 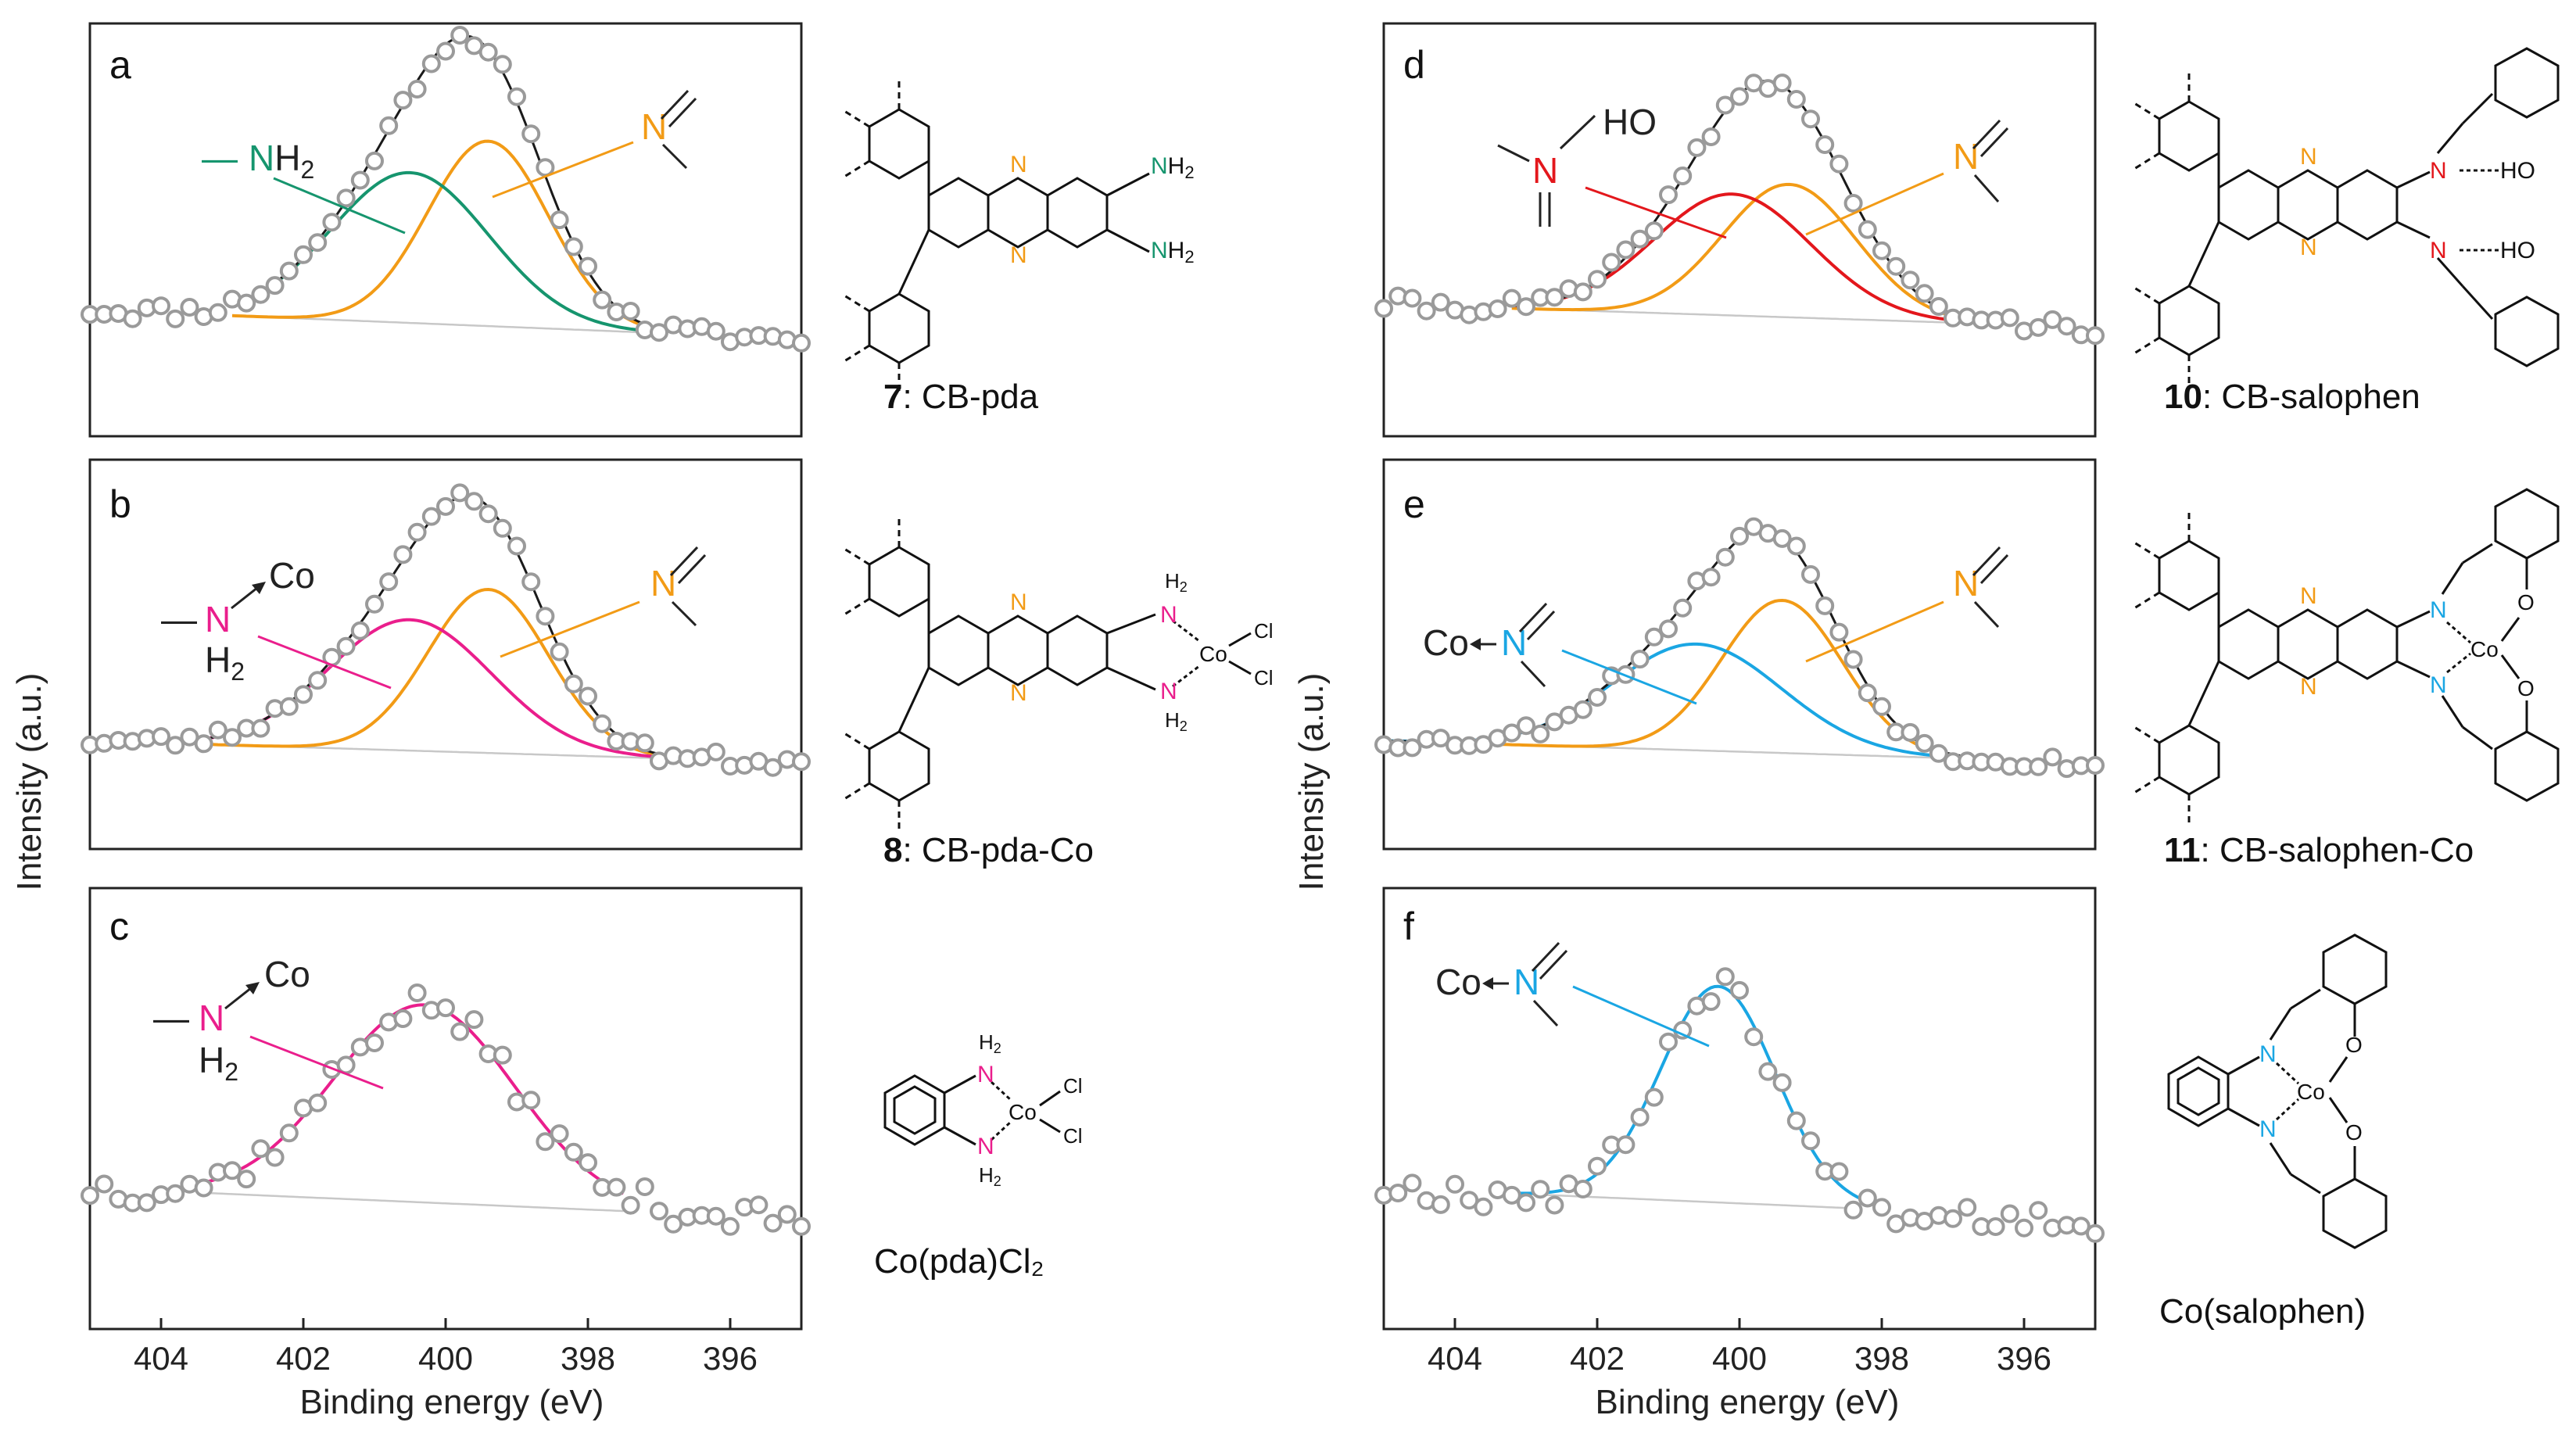 What do you see at coordinates (2508, 250) in the screenshot?
I see `struct10-ho-bottom-h: H` at bounding box center [2508, 250].